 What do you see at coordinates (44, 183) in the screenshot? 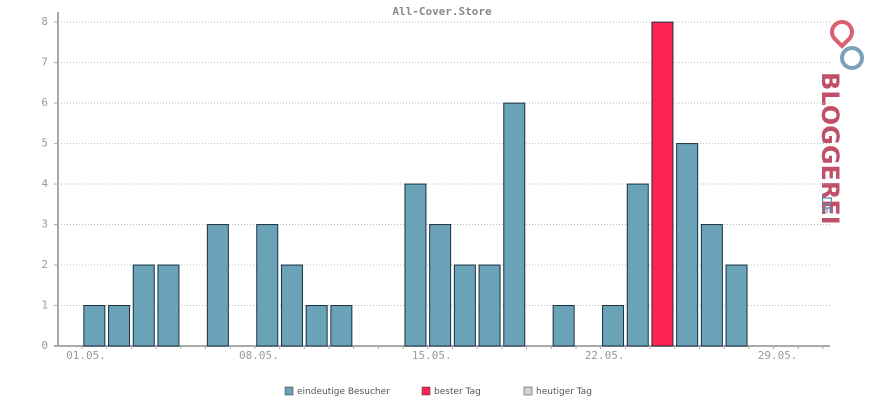
I see `y-tick-label: 4` at bounding box center [44, 183].